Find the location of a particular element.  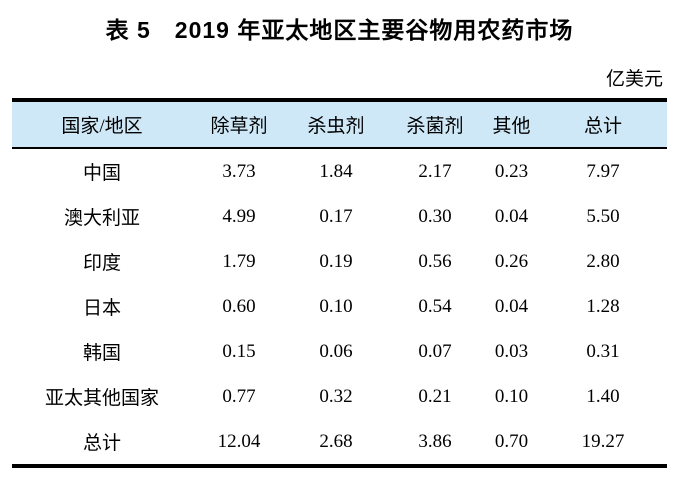

value-cell: 2.68 is located at coordinates (336, 441).